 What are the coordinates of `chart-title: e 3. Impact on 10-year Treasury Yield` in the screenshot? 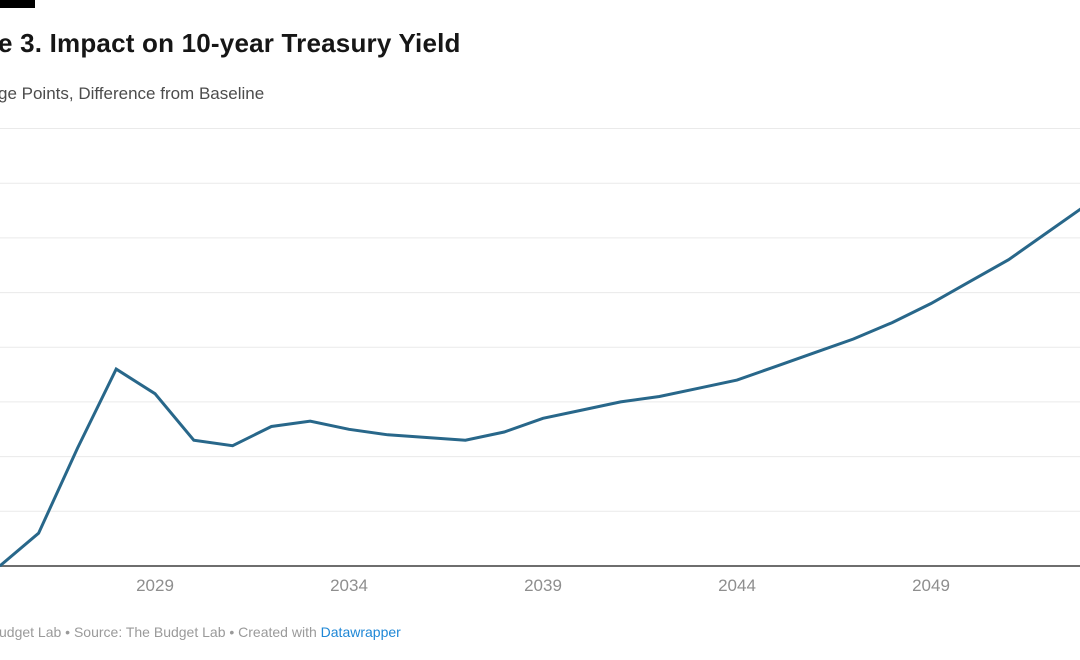 It's located at (230, 43).